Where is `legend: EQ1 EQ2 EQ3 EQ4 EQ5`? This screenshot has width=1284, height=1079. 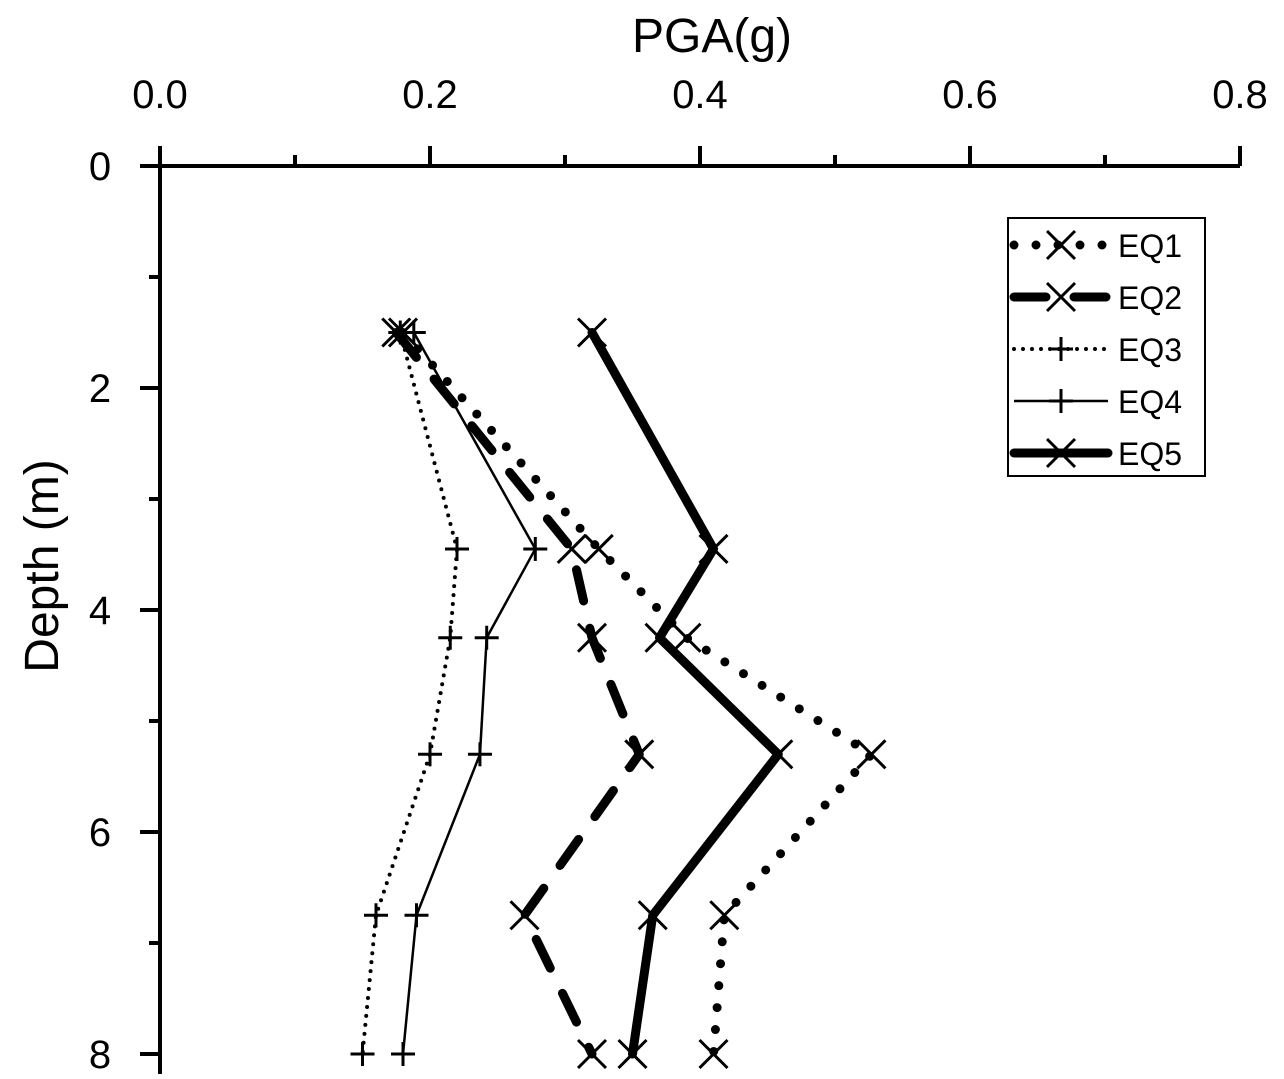 legend: EQ1 EQ2 EQ3 EQ4 EQ5 is located at coordinates (1106, 347).